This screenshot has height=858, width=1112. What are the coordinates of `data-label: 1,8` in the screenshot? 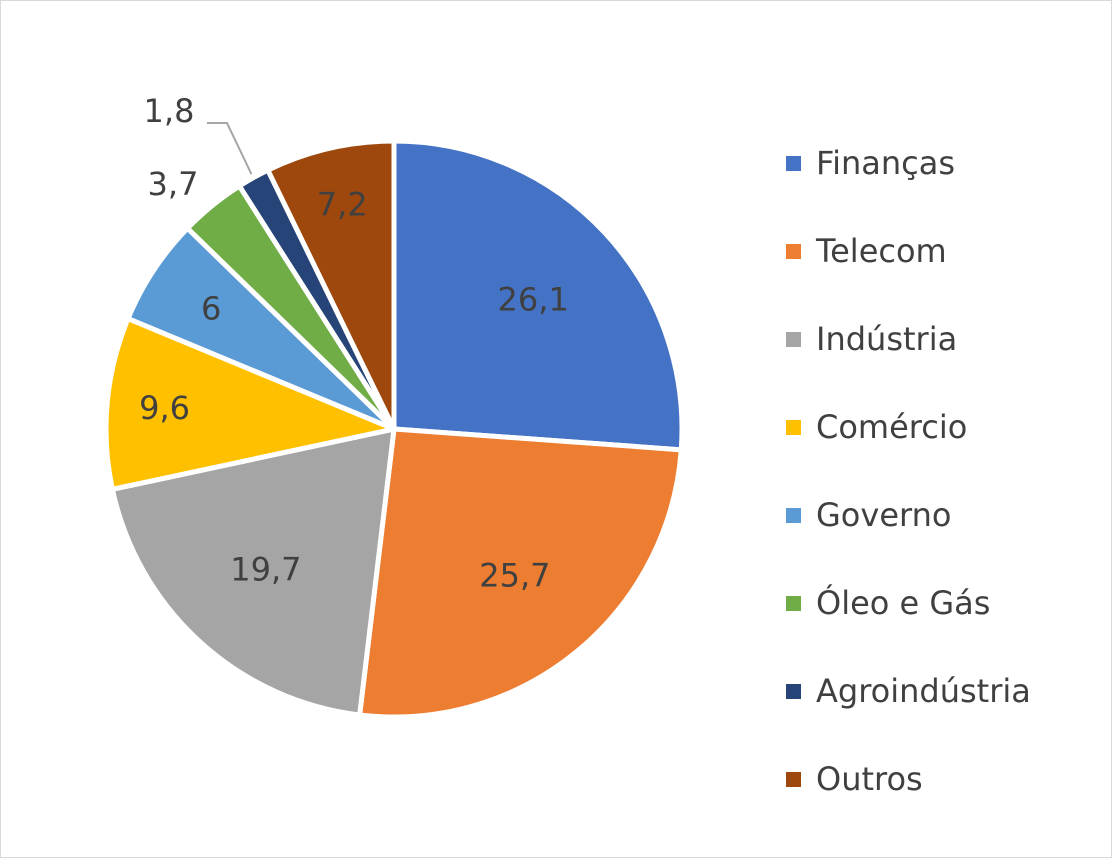 It's located at (169, 111).